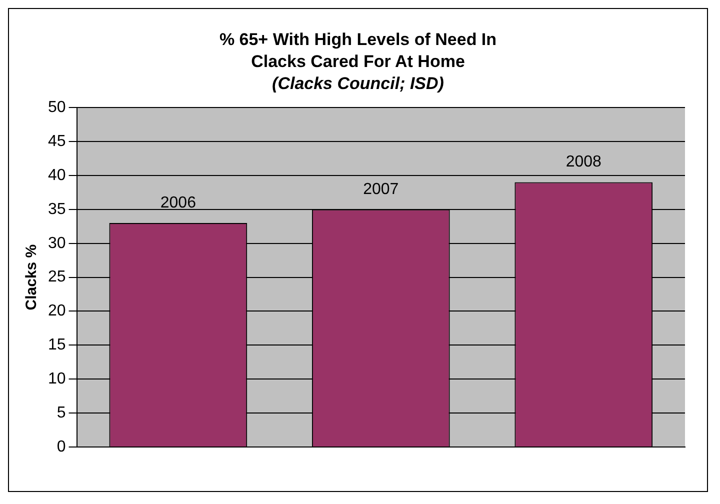  Describe the element at coordinates (61, 447) in the screenshot. I see `y-tick-label: 0` at that location.